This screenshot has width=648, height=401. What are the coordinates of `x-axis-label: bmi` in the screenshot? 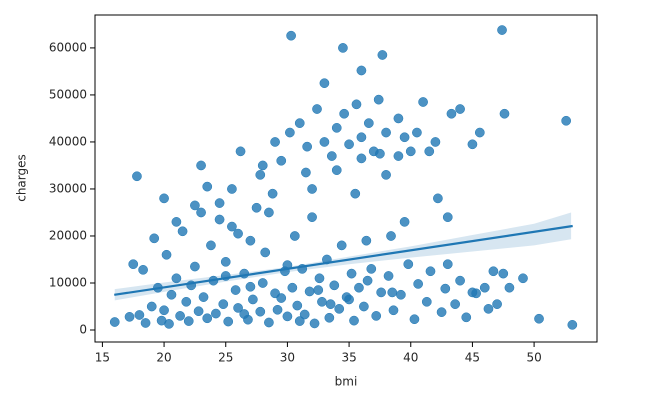 It's located at (346, 382).